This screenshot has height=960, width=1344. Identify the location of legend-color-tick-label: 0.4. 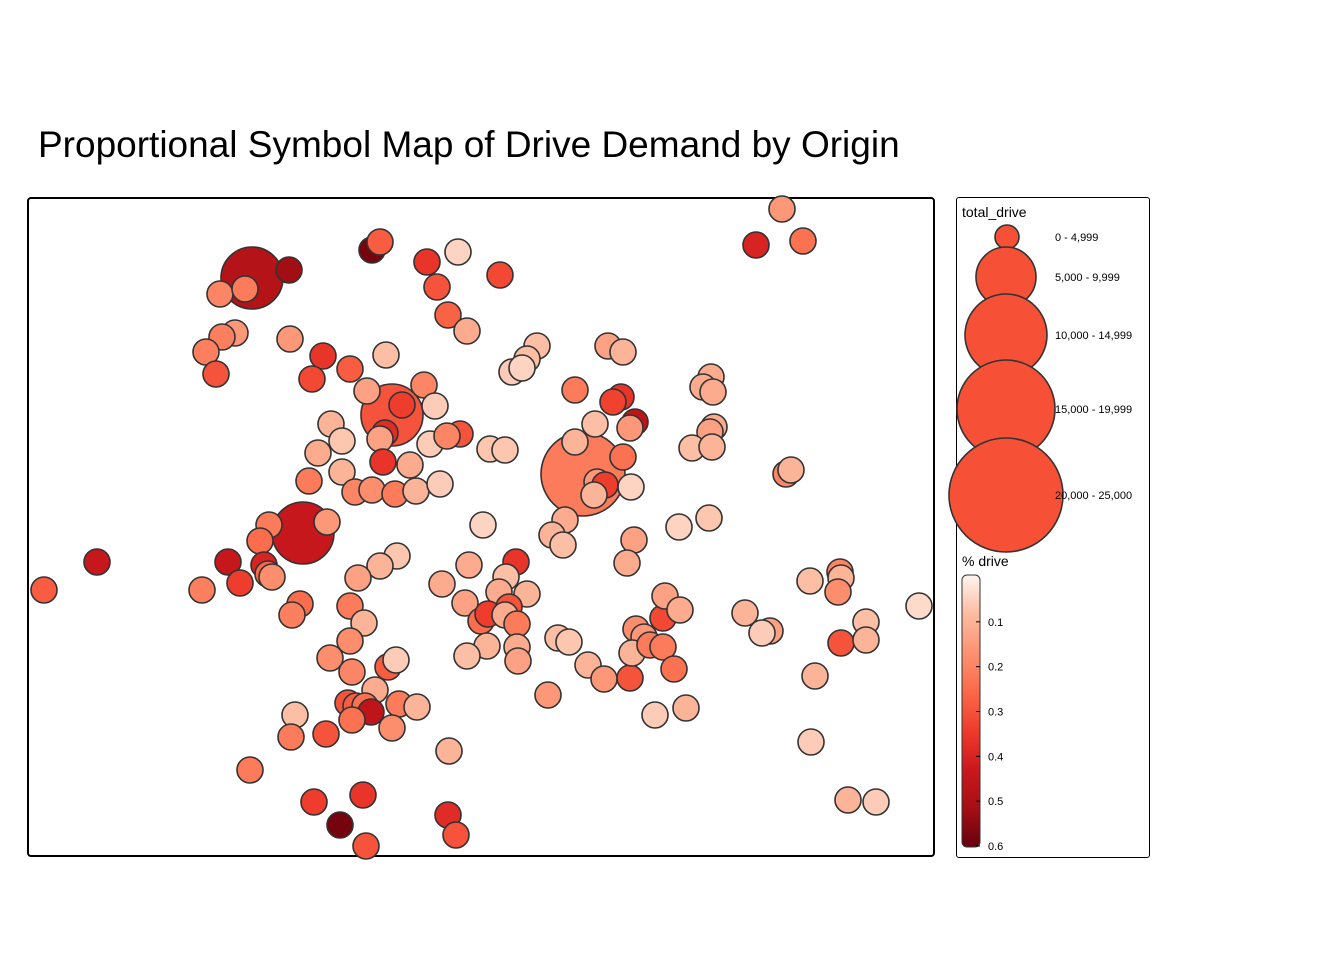
(995, 757).